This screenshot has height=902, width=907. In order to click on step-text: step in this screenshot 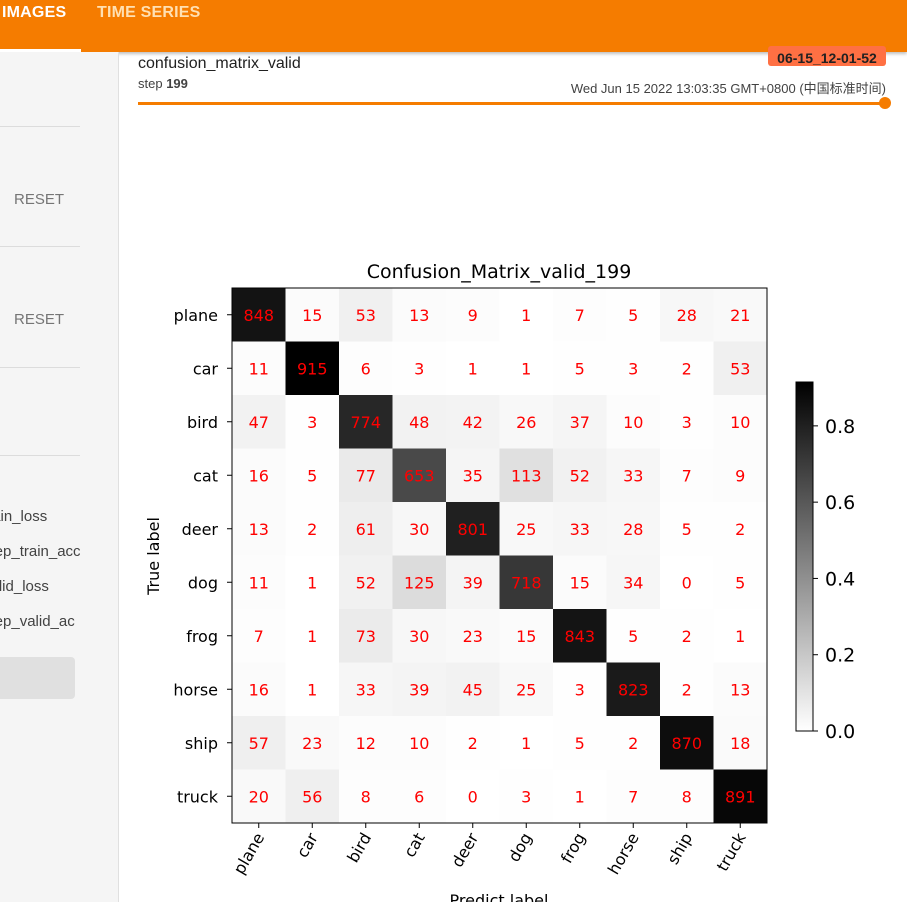, I will do `click(150, 83)`.